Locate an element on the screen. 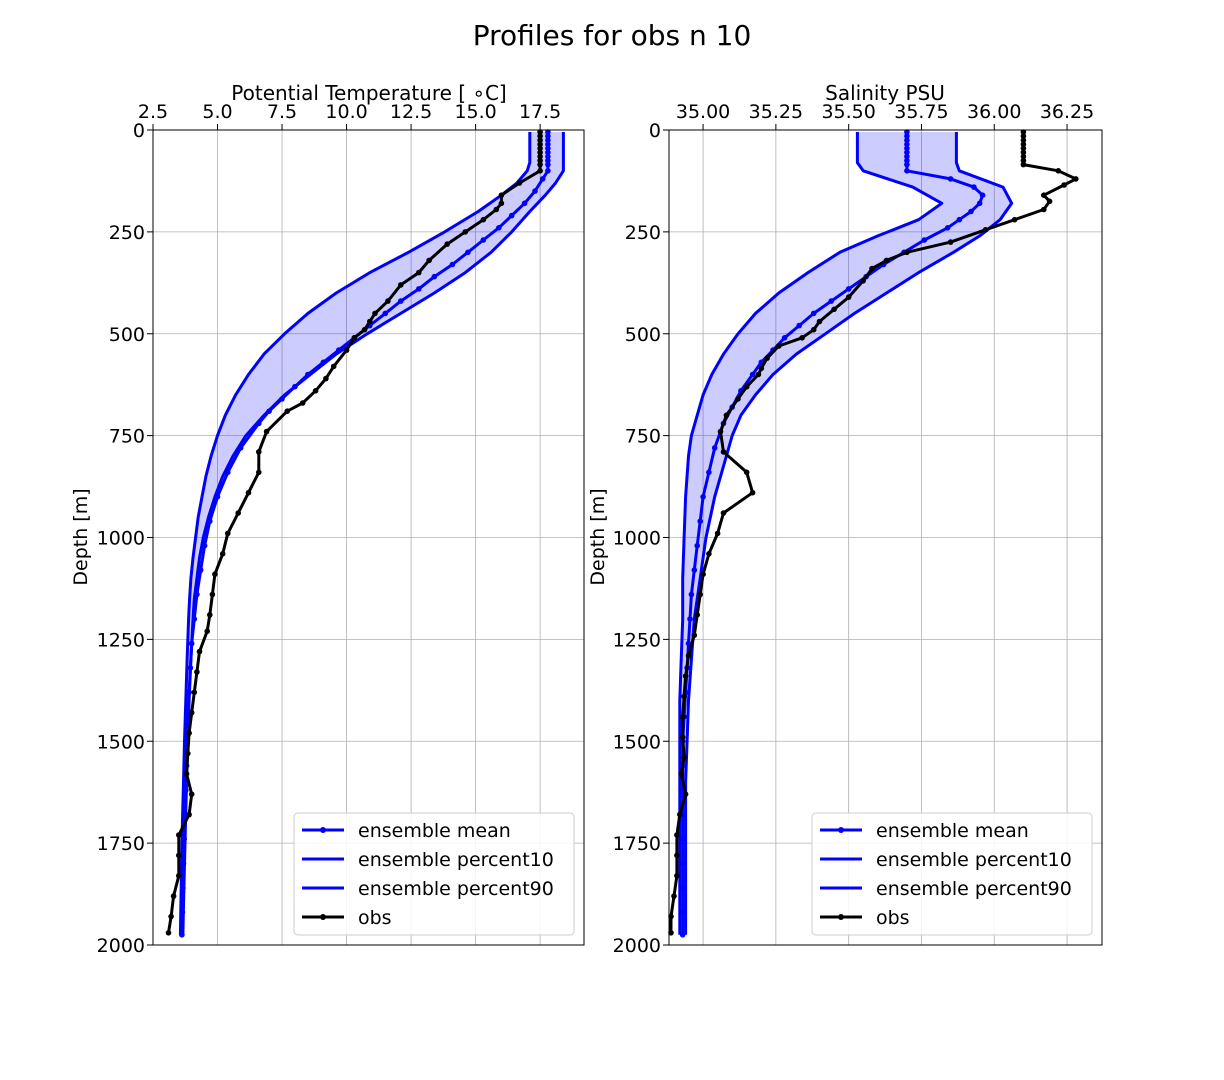 The width and height of the screenshot is (1224, 1080). temperature-x-tick-label: 7.5 is located at coordinates (282, 112).